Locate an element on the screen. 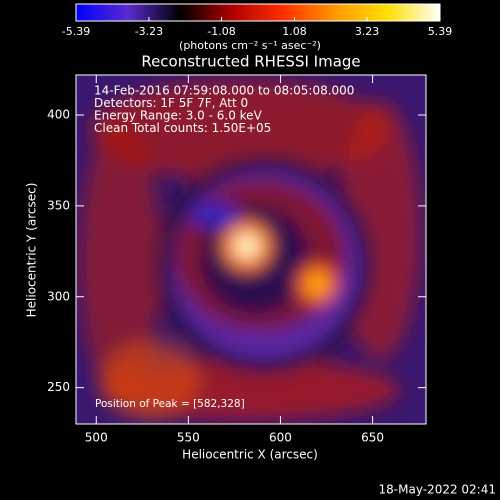 Image resolution: width=500 pixels, height=500 pixels. chart-title: Reconstructed RHESSI Image is located at coordinates (250, 62).